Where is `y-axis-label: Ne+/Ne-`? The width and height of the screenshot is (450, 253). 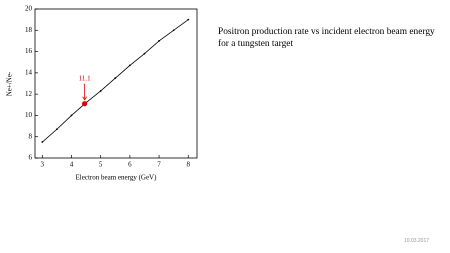
y-axis-label: Ne+/Ne- is located at coordinates (10, 83).